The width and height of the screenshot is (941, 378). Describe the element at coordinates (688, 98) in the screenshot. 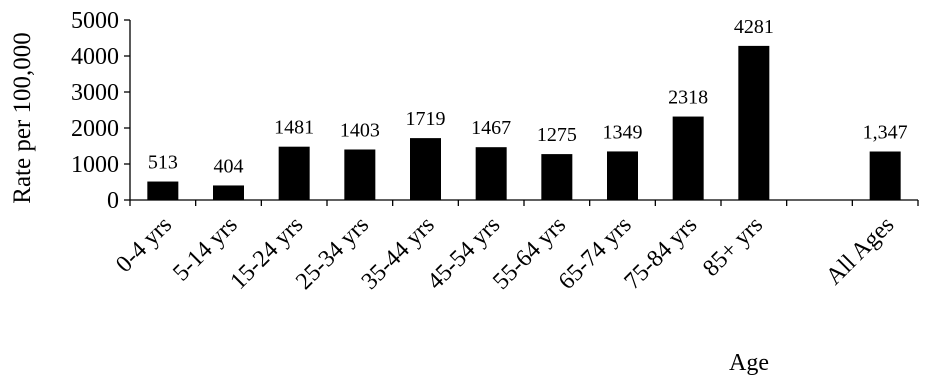

I see `data-label: 2318` at that location.